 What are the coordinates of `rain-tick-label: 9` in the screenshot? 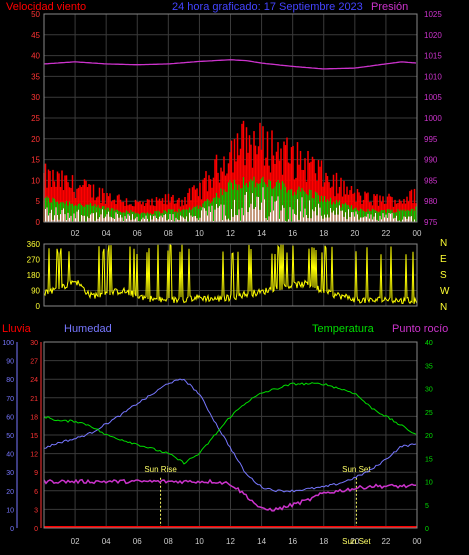 It's located at (36, 473).